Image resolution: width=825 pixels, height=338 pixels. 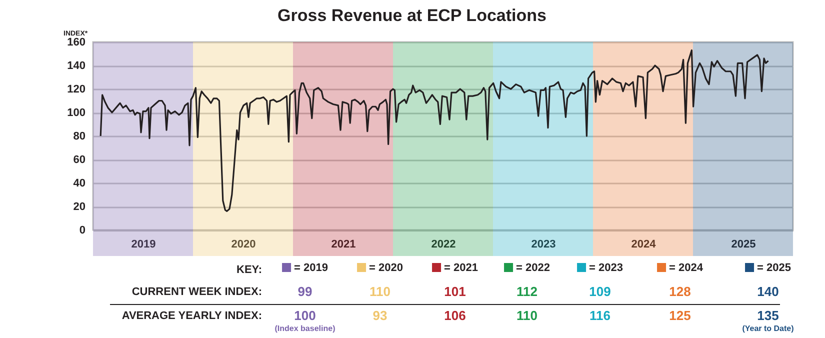 What do you see at coordinates (76, 113) in the screenshot?
I see `y-tick-label: 100` at bounding box center [76, 113].